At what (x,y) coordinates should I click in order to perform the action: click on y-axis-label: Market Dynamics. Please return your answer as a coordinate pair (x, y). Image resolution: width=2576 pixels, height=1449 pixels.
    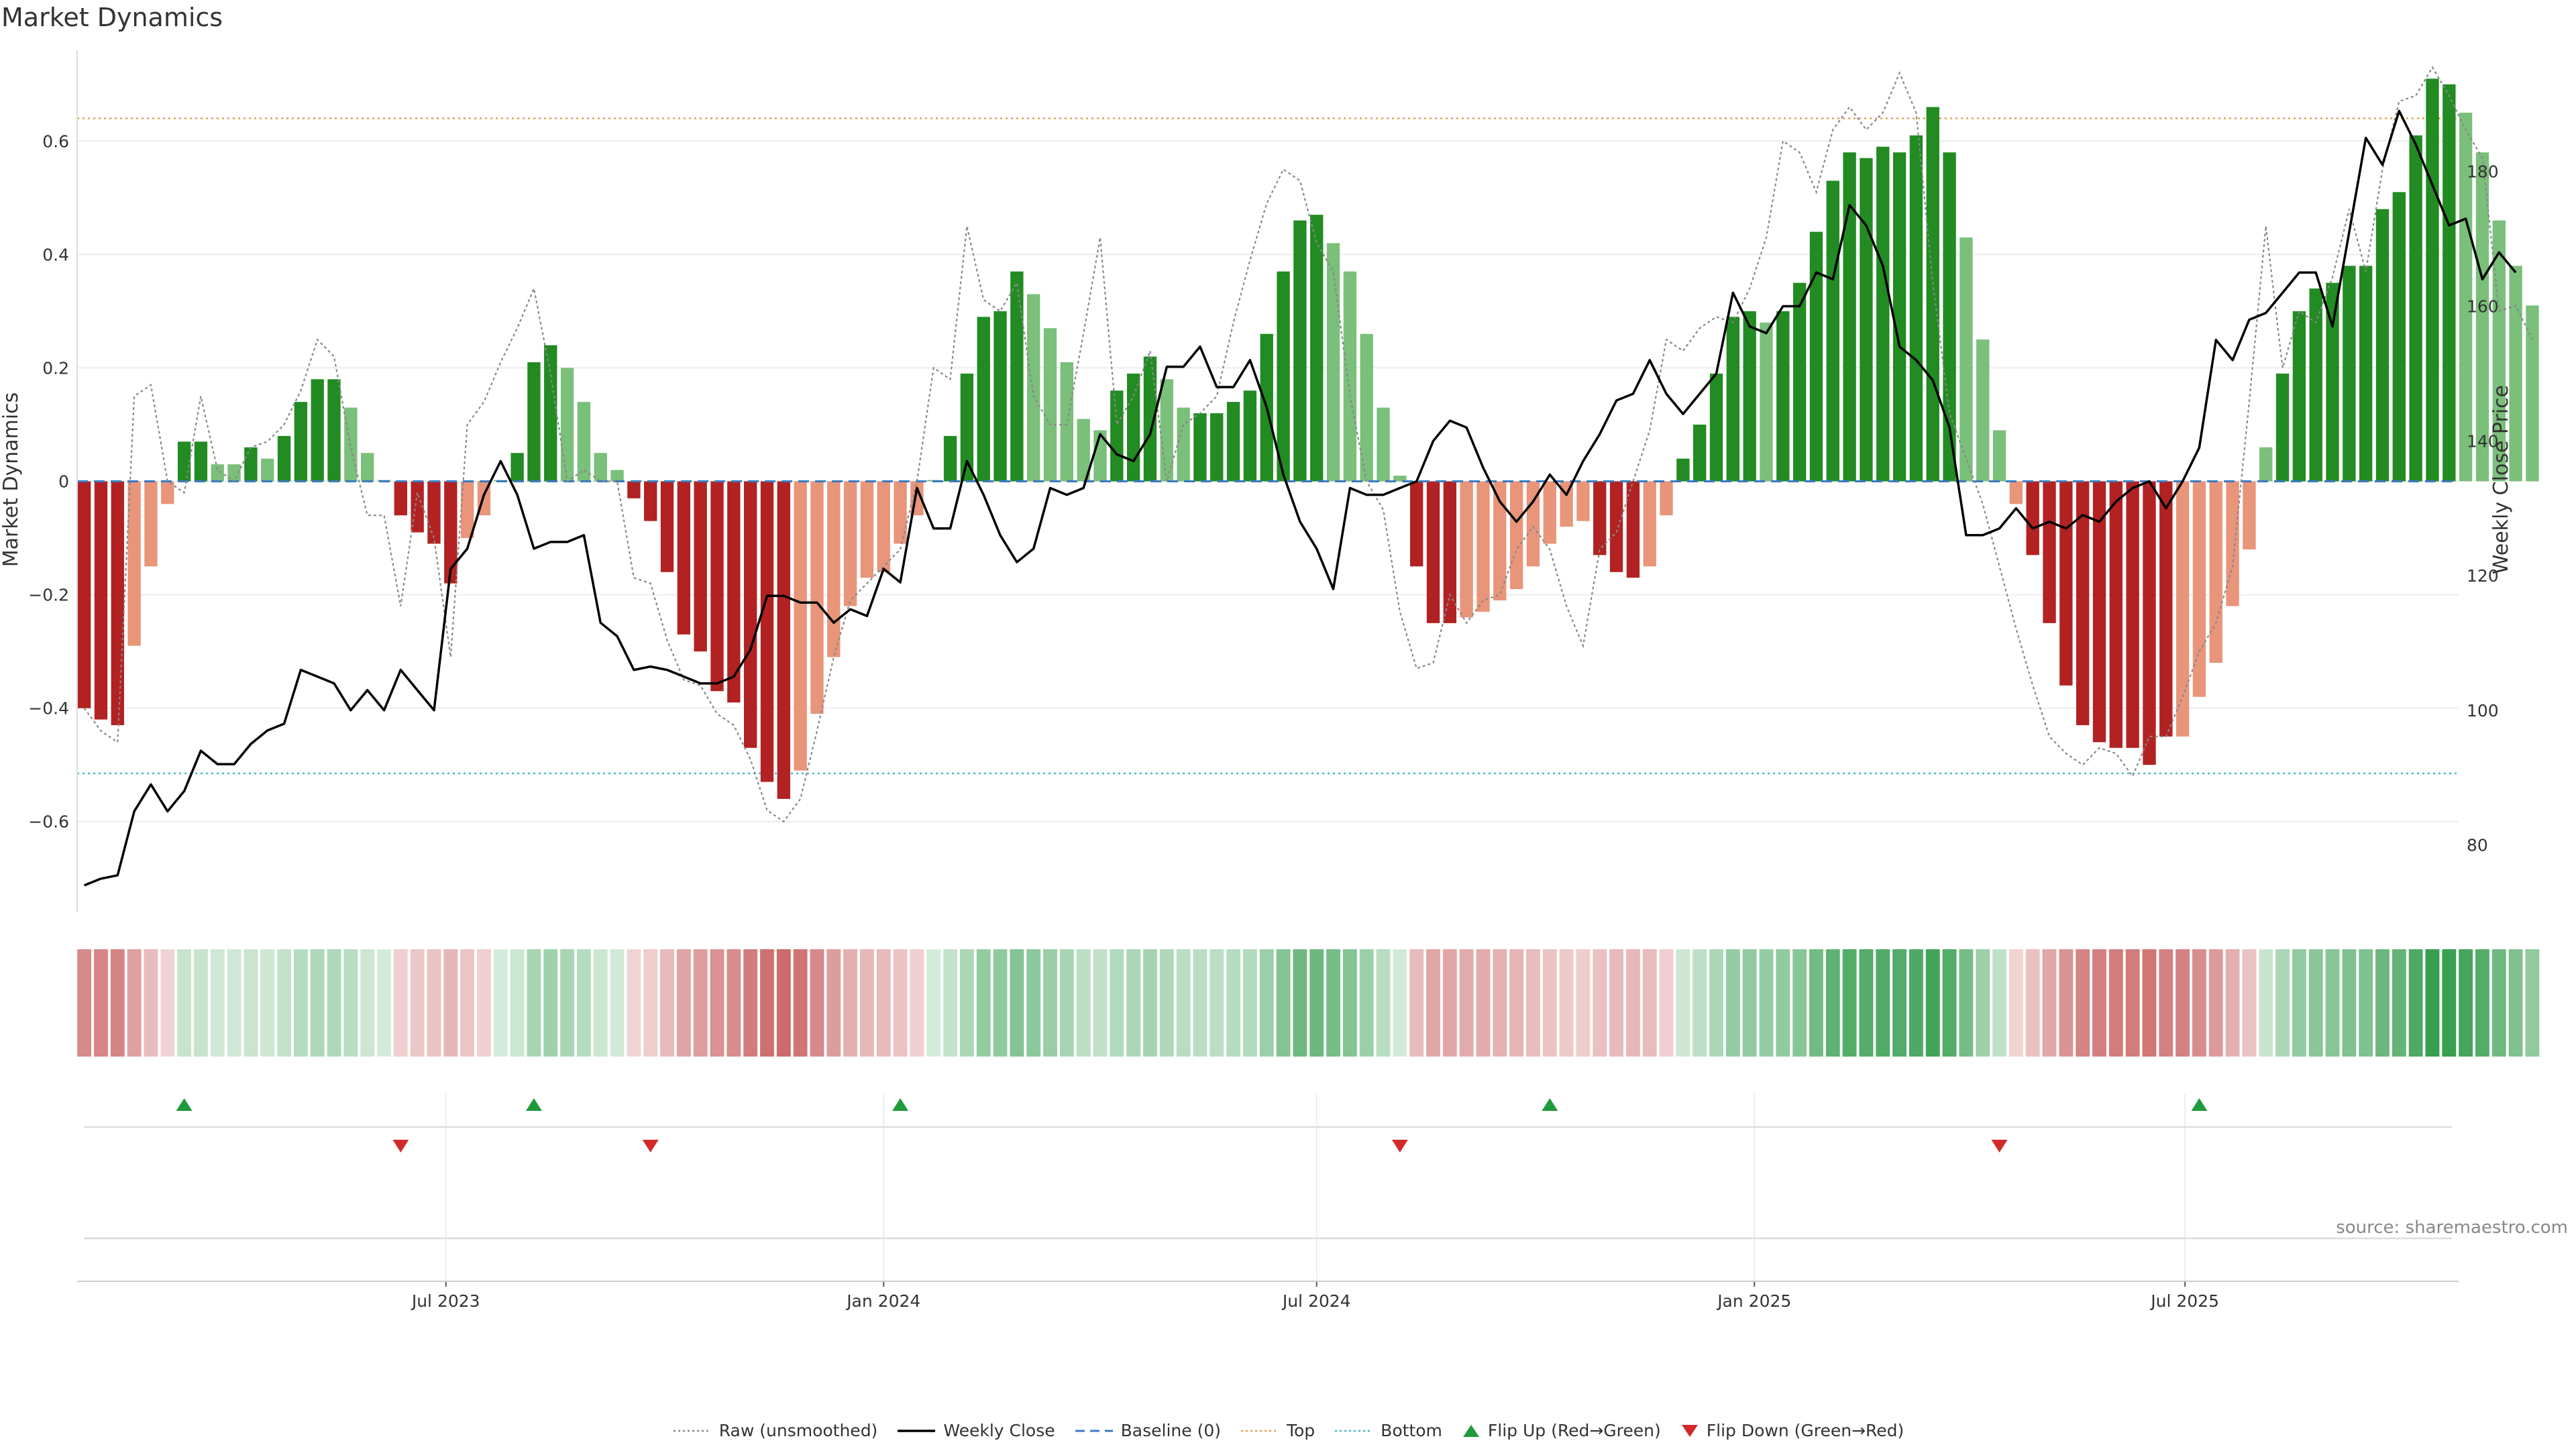
    Looking at the image, I should click on (11, 480).